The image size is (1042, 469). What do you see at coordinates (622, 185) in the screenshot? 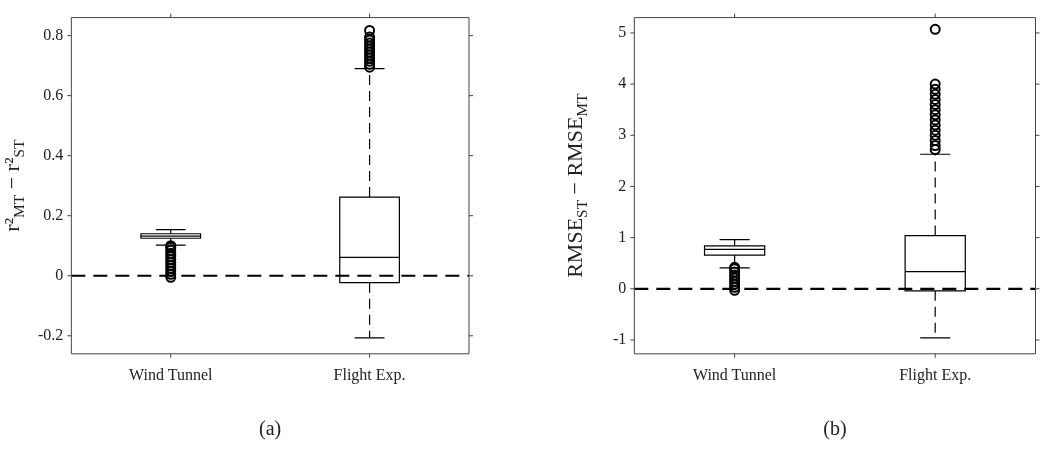
I see `y-tick-label: 2` at bounding box center [622, 185].